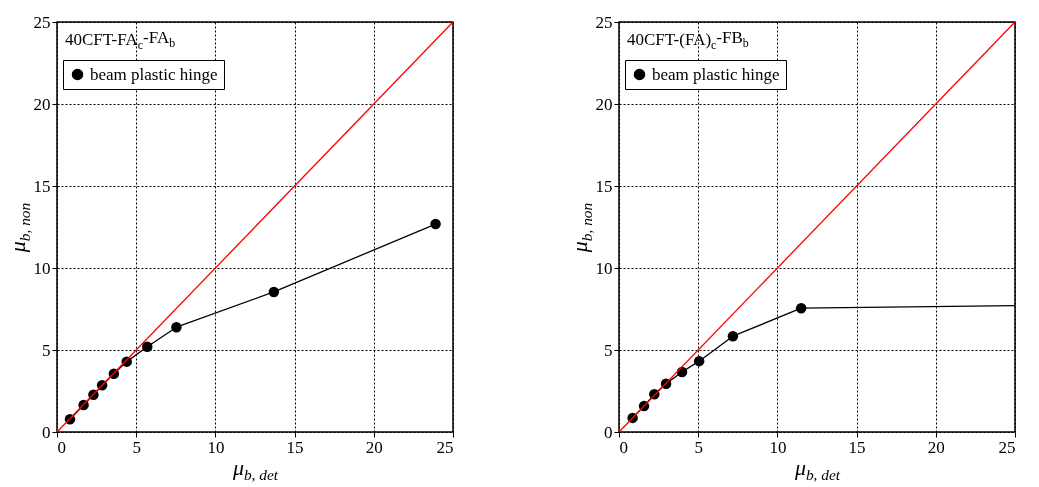  What do you see at coordinates (120, 40) in the screenshot?
I see `annotation: 40CFT-FA$_{c}$-FA$_{b}$` at bounding box center [120, 40].